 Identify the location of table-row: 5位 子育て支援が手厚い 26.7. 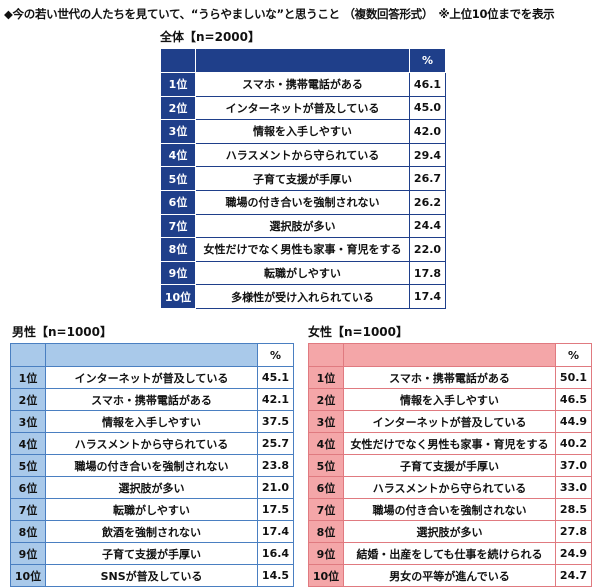
(303, 178).